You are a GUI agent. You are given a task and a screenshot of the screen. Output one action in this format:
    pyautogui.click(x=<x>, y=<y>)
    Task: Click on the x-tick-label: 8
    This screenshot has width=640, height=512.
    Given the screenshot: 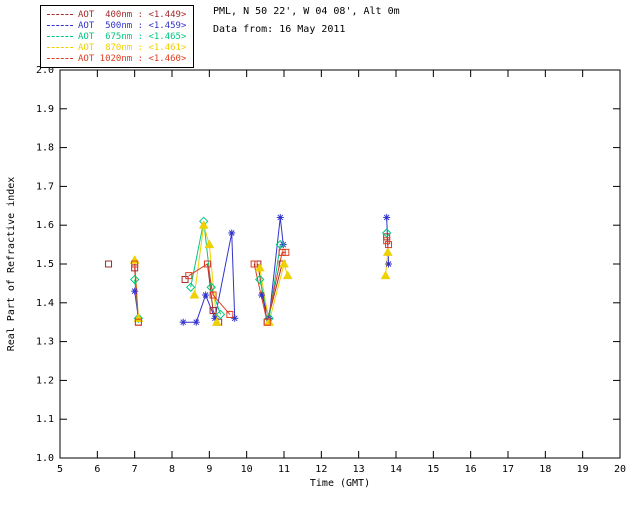 What is the action you would take?
    pyautogui.click(x=172, y=469)
    